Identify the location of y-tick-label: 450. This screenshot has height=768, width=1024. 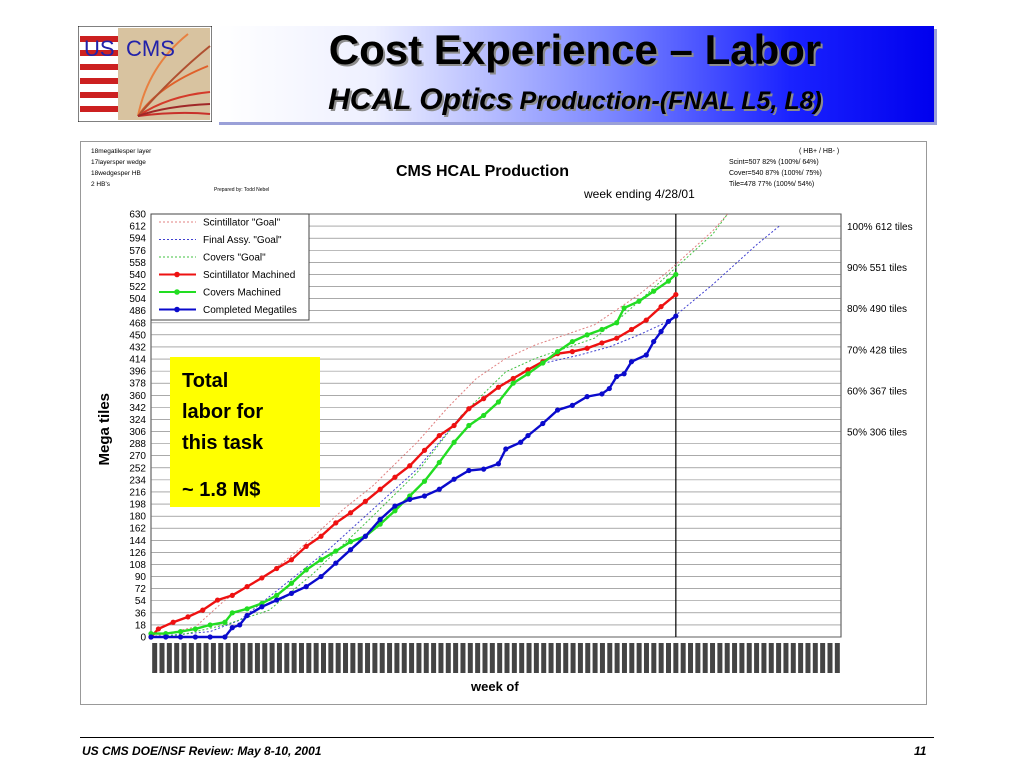
(137, 335).